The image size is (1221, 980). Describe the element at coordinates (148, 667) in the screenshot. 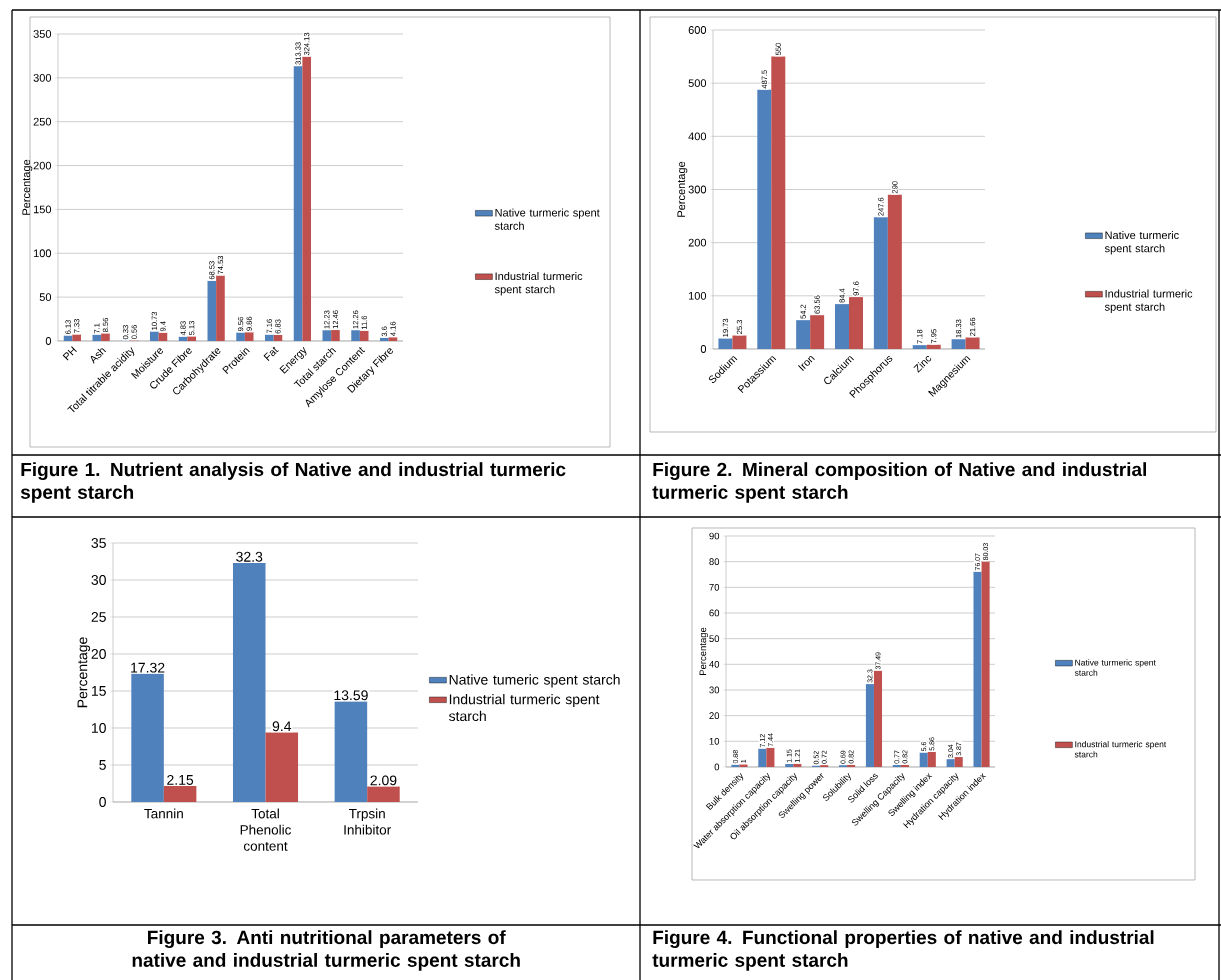

I see `data-label: 17.32` at that location.